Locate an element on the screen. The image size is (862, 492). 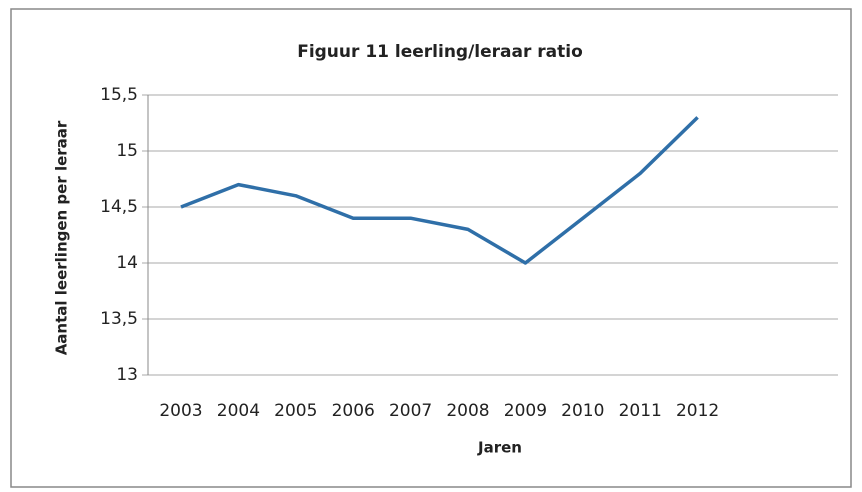
x-tick-label: 2005 is located at coordinates (295, 411).